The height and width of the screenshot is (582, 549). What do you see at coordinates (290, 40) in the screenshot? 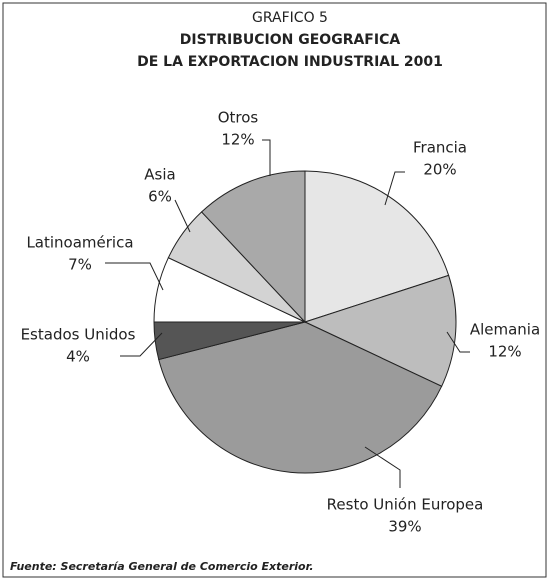
I see `chart-title: DISTRIBUCION GEOGRAFICA` at bounding box center [290, 40].